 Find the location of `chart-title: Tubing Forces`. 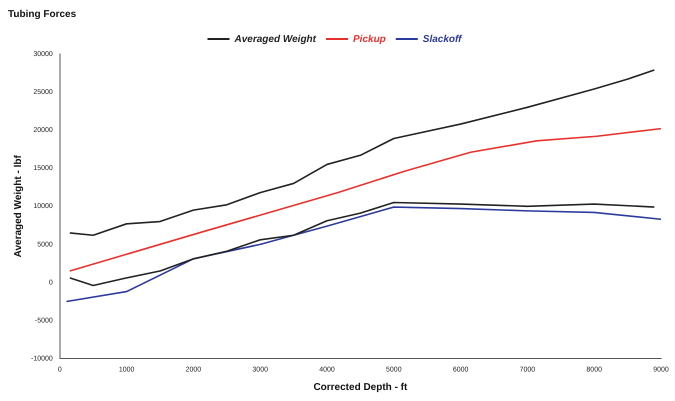

chart-title: Tubing Forces is located at coordinates (42, 14).